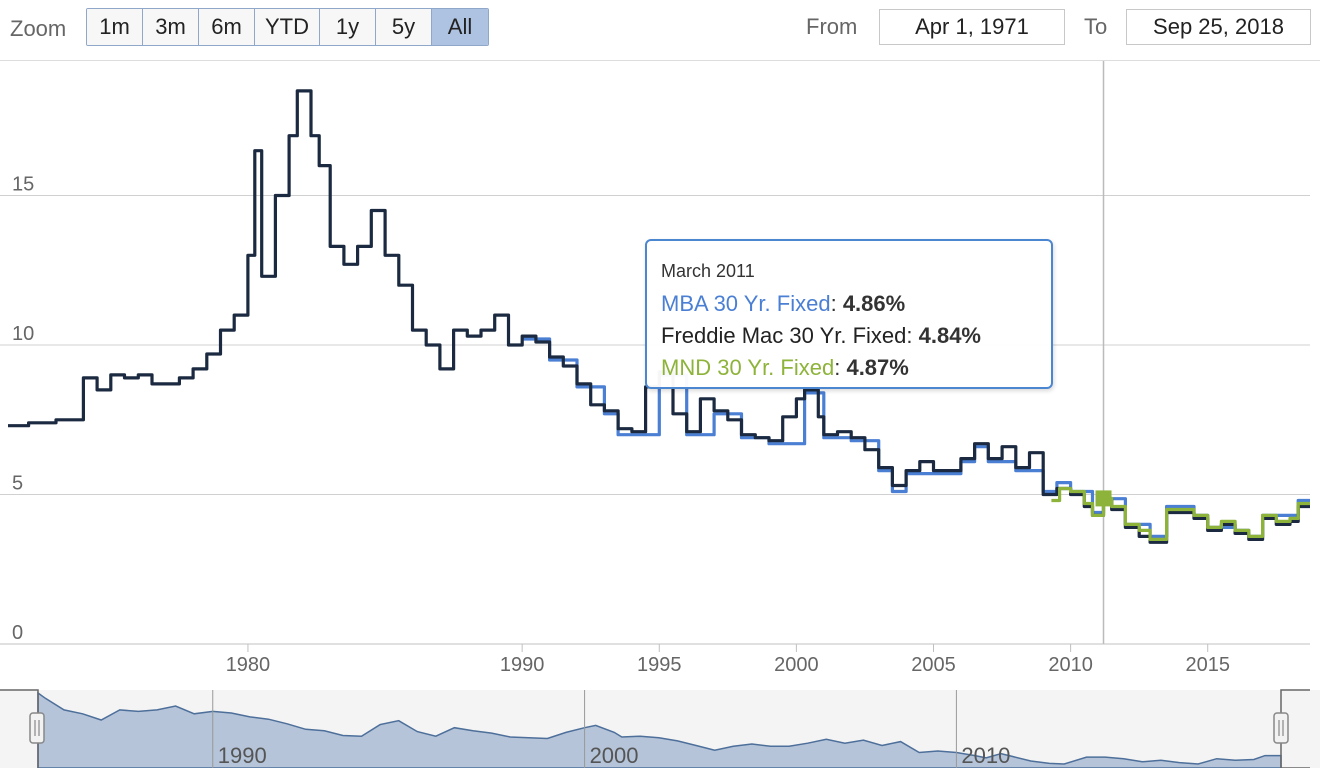 This screenshot has height=768, width=1320. What do you see at coordinates (611, 729) in the screenshot?
I see `navigator-axis-labels: 1990 2000 2010` at bounding box center [611, 729].